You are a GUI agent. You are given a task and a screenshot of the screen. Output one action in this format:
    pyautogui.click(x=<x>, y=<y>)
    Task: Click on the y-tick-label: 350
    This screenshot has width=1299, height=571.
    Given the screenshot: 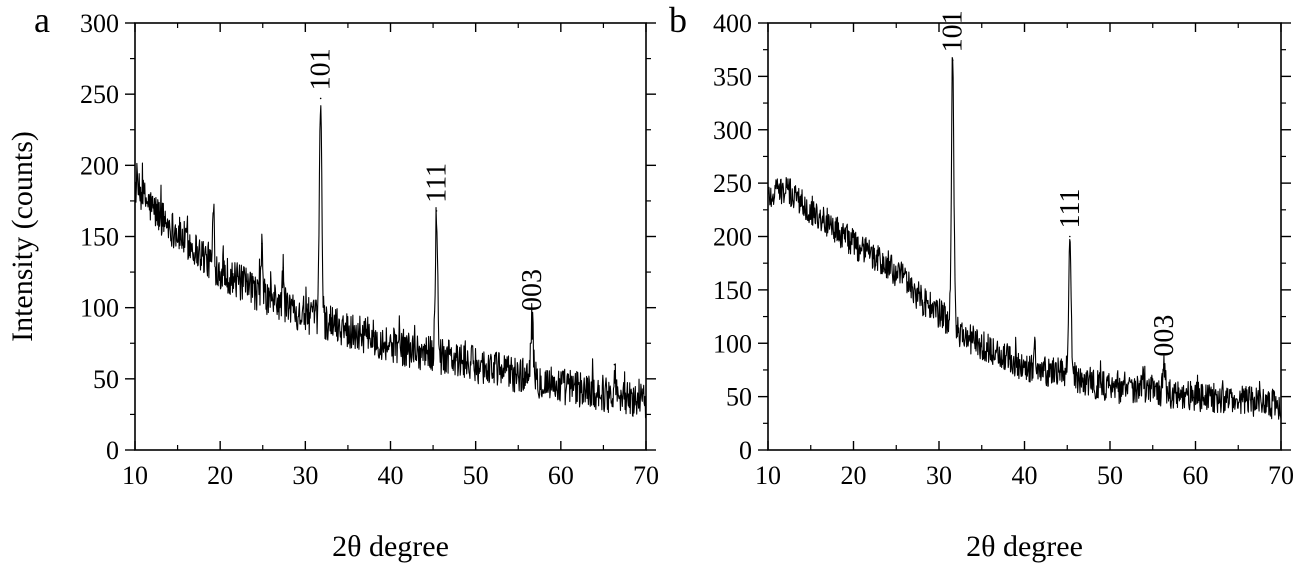 What is the action you would take?
    pyautogui.click(x=732, y=76)
    